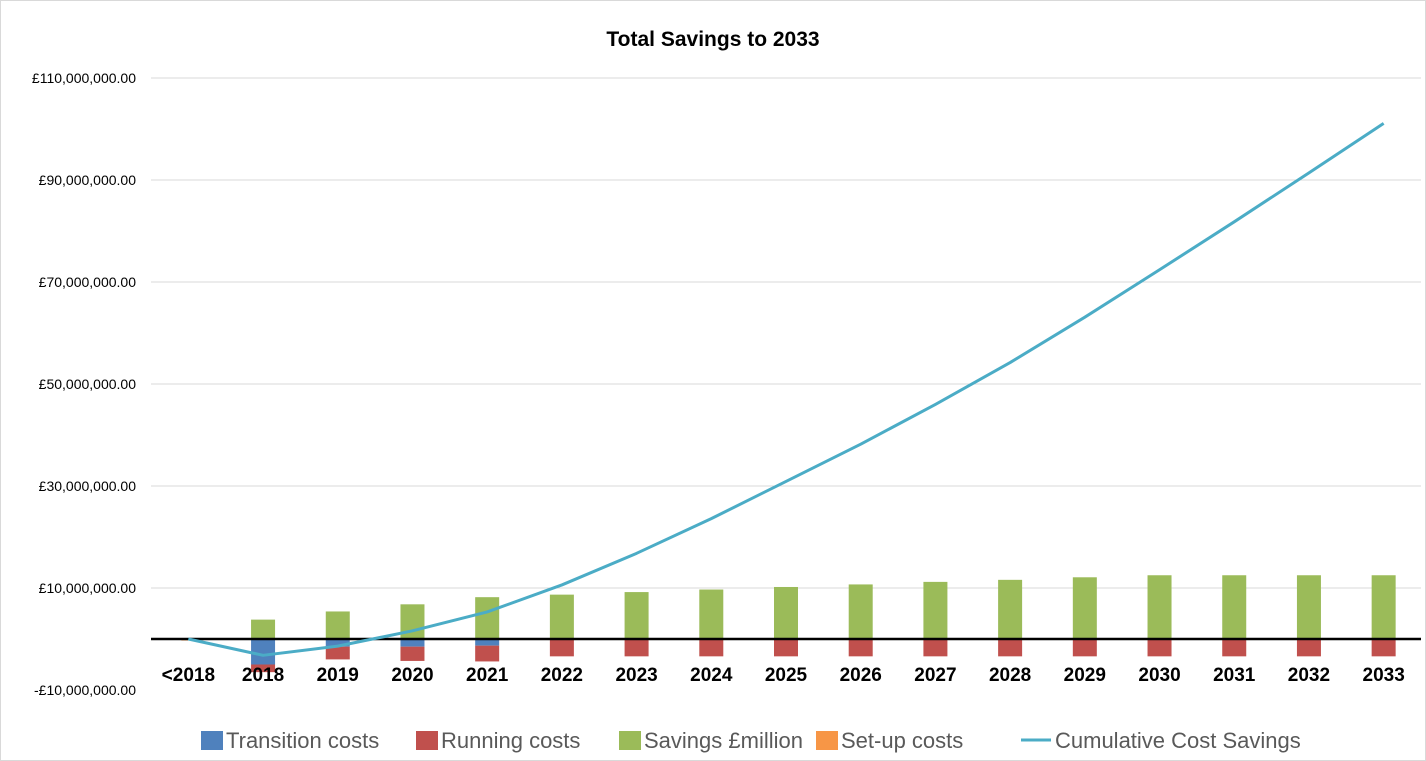 This screenshot has height=761, width=1426. I want to click on x-tick-label: 2019, so click(338, 675).